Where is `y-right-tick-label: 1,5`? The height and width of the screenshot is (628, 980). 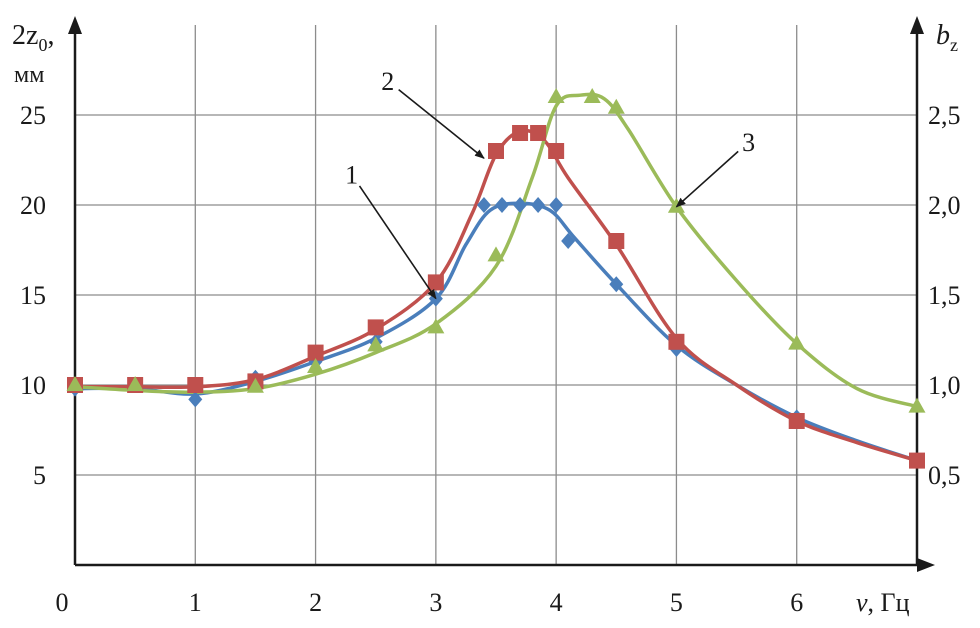
y-right-tick-label: 1,5 is located at coordinates (944, 295).